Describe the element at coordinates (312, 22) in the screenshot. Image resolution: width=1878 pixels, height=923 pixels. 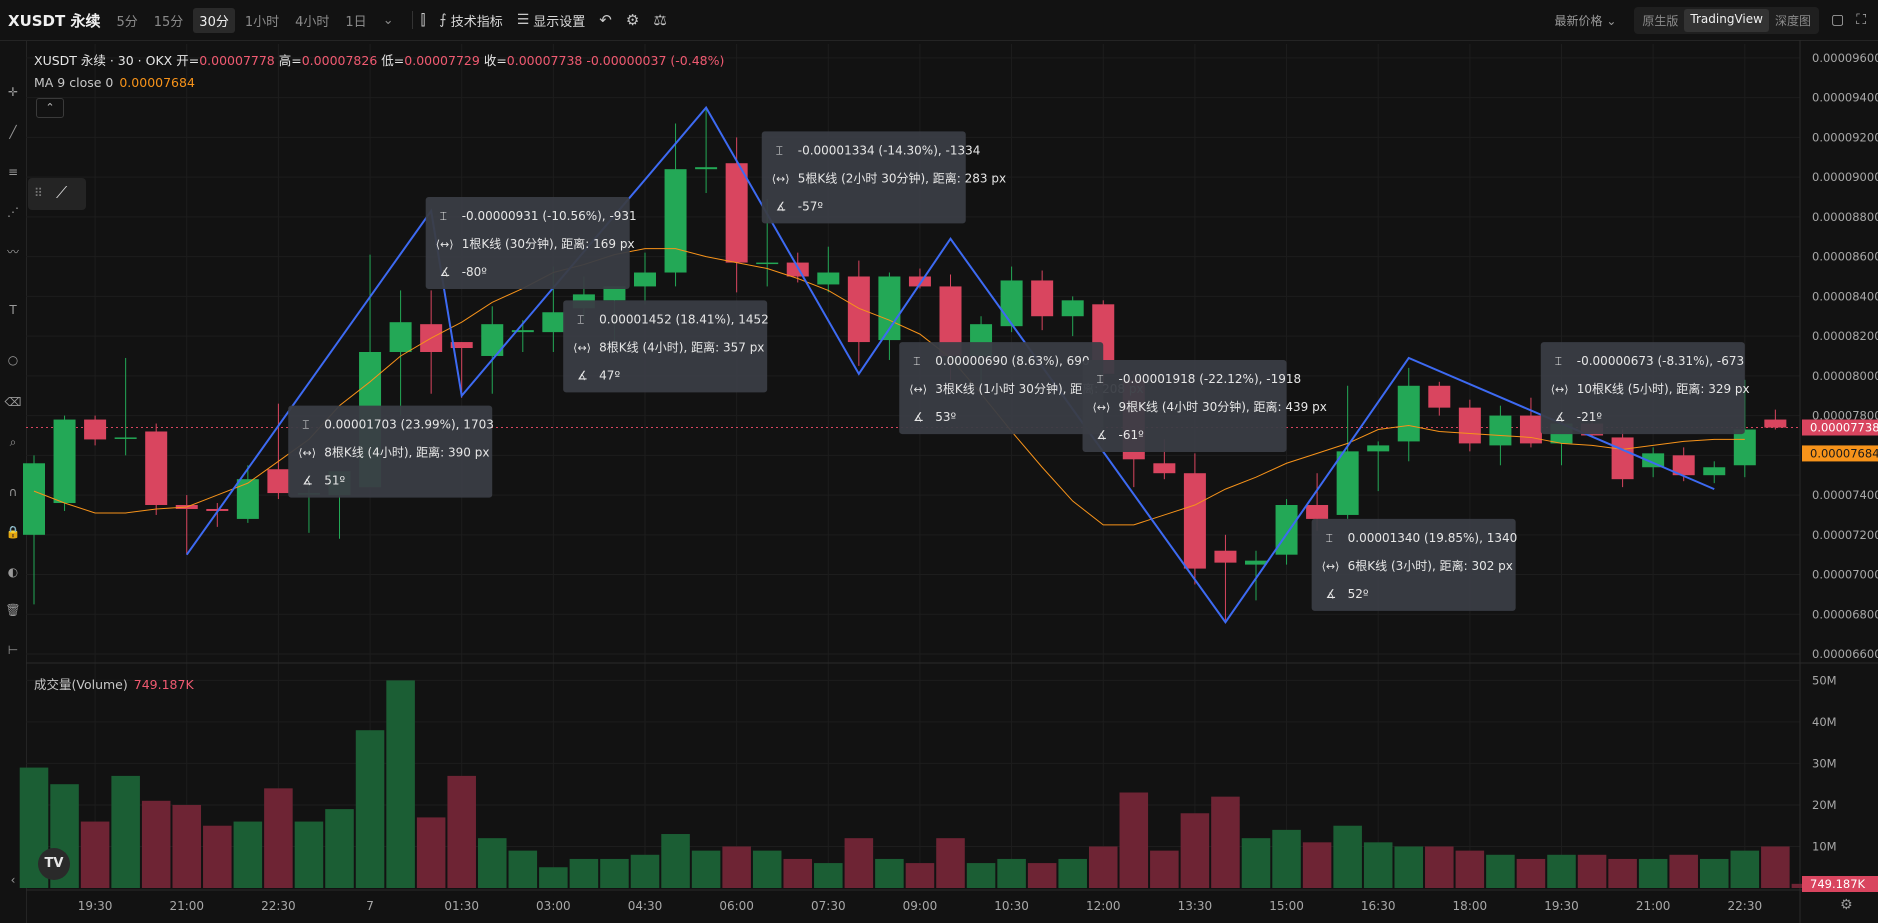
I see `timeframe-4h: 4小时` at that location.